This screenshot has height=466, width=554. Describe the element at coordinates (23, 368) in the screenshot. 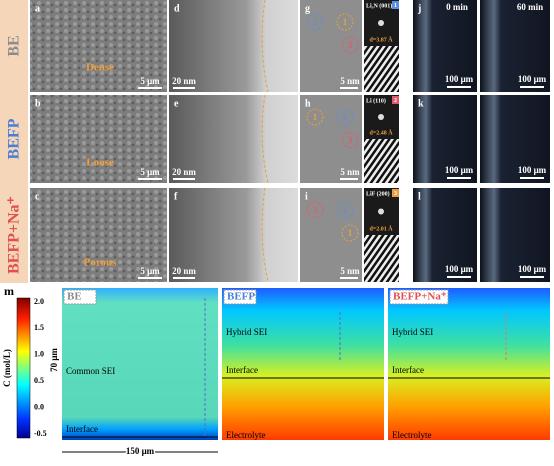

I see `colorbar` at that location.